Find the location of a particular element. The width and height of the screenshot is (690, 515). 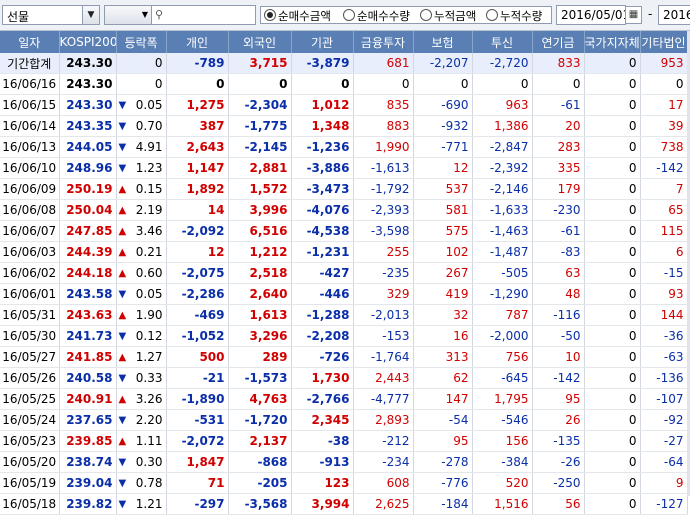

column-header: 개인 is located at coordinates (197, 42).